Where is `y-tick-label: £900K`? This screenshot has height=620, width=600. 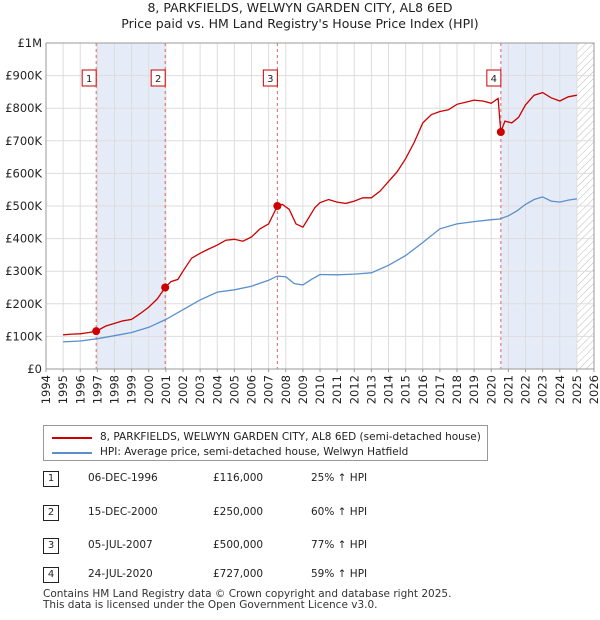 y-tick-label: £900K is located at coordinates (23, 76).